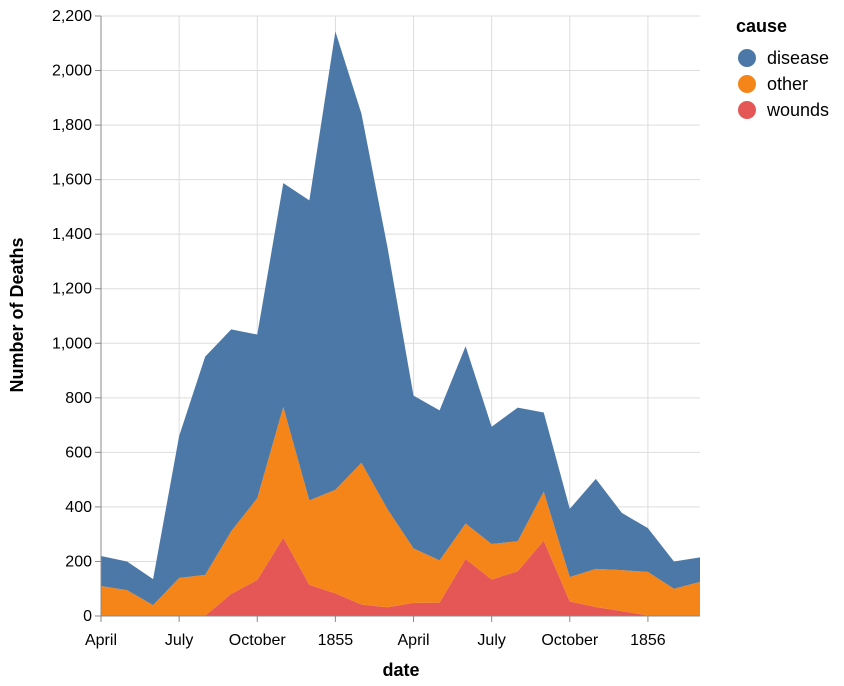 This screenshot has height=686, width=844. I want to click on y-tick-label: 1,600, so click(72, 180).